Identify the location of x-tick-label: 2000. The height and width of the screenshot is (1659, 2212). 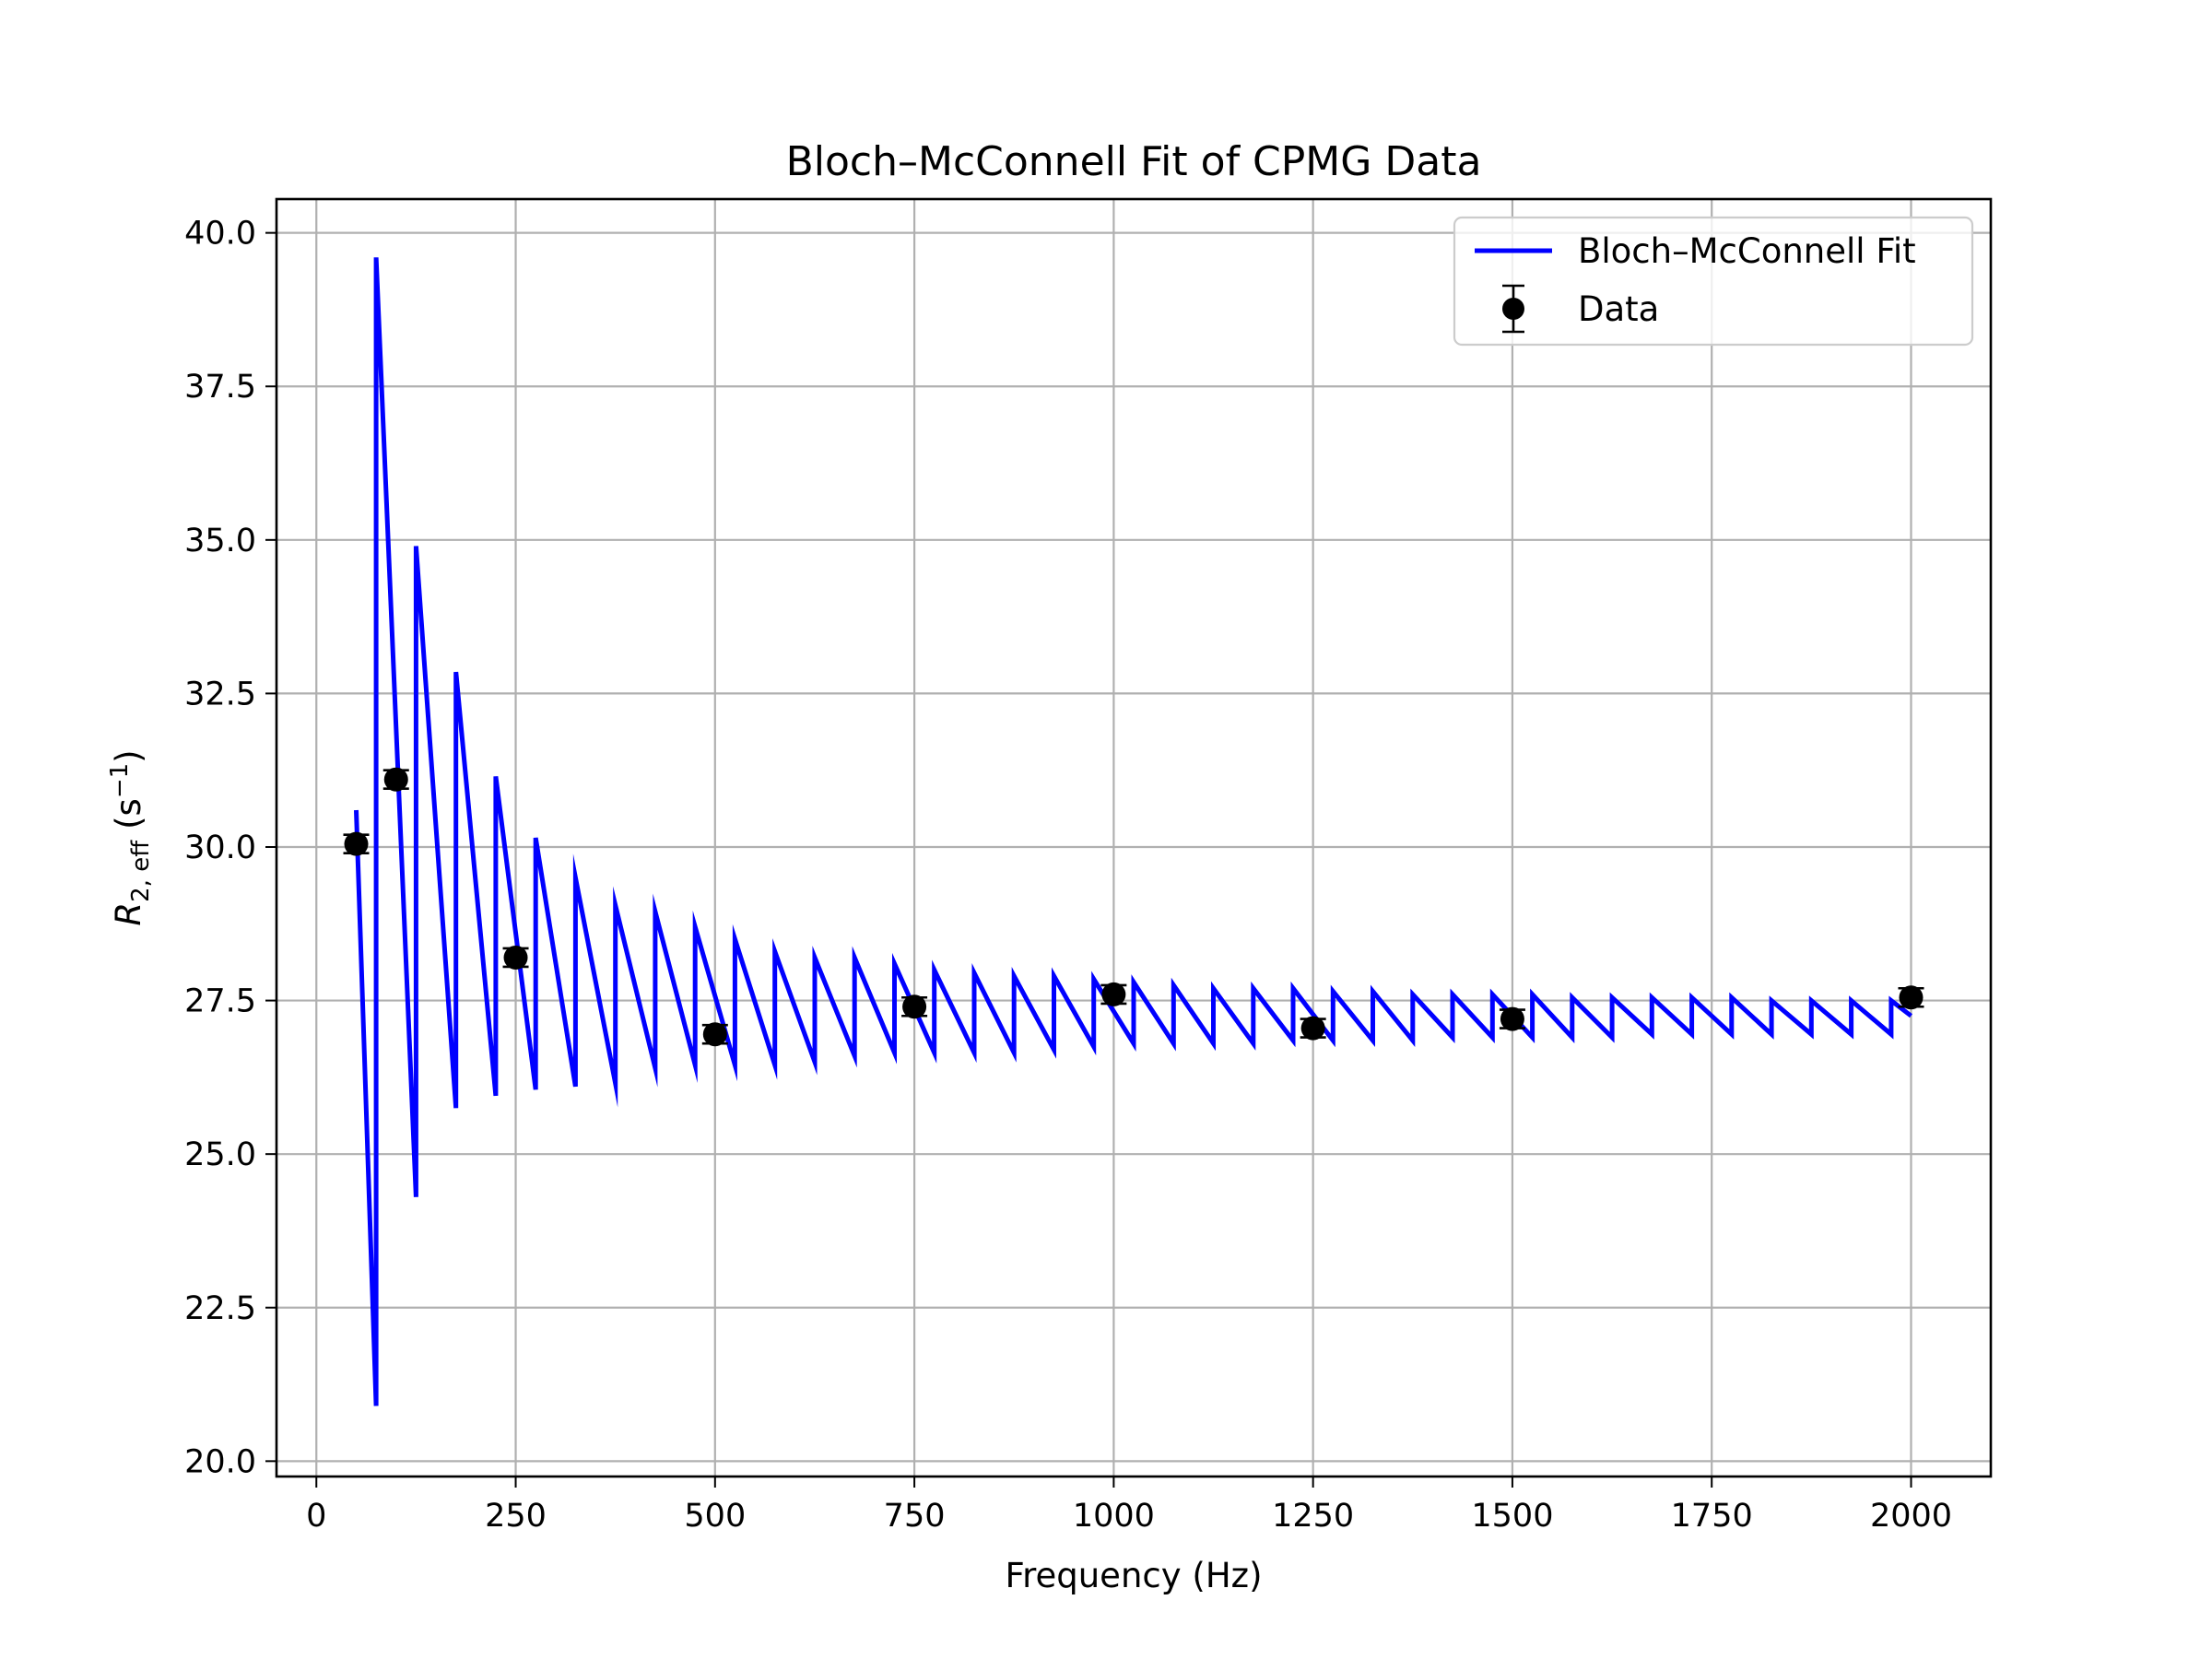
(1911, 1516).